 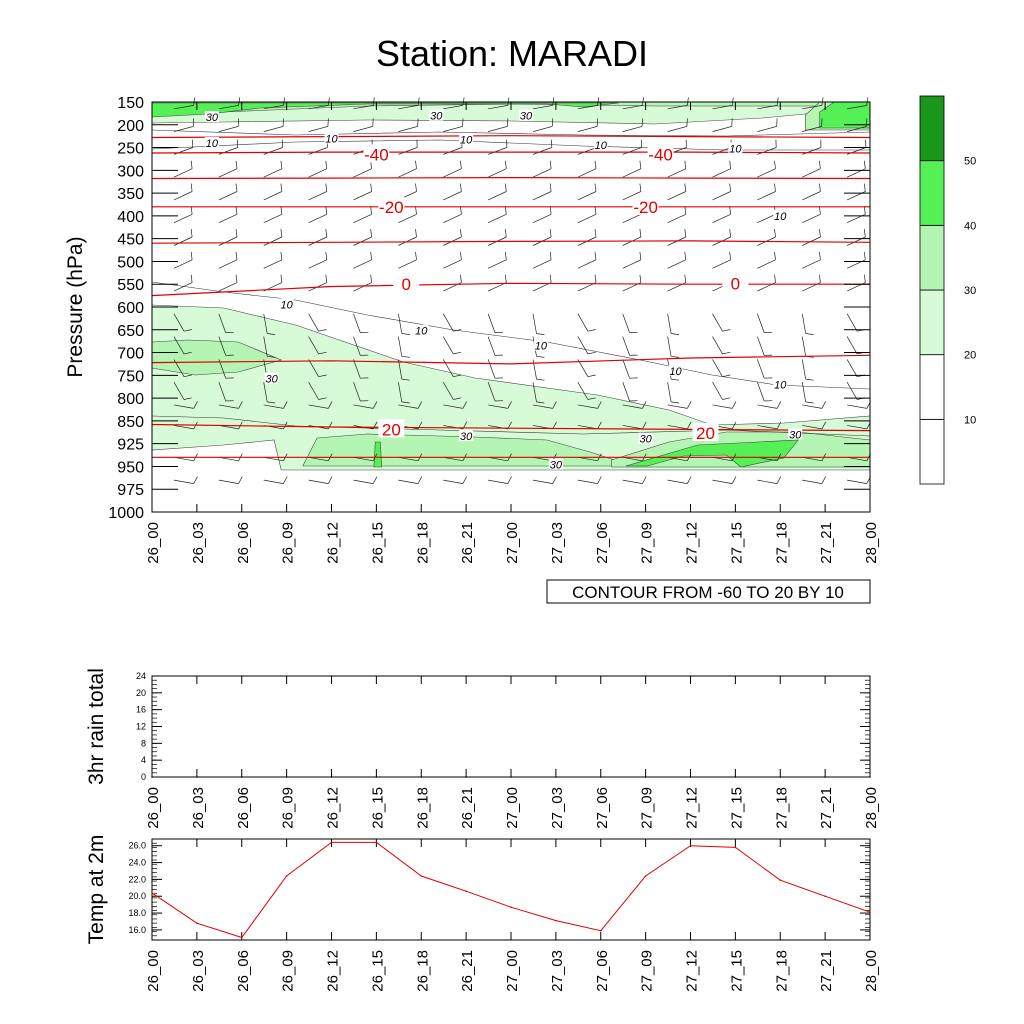 I want to click on contour-info-label: CONTOUR FROM -60 TO 20 BY 10, so click(x=708, y=592).